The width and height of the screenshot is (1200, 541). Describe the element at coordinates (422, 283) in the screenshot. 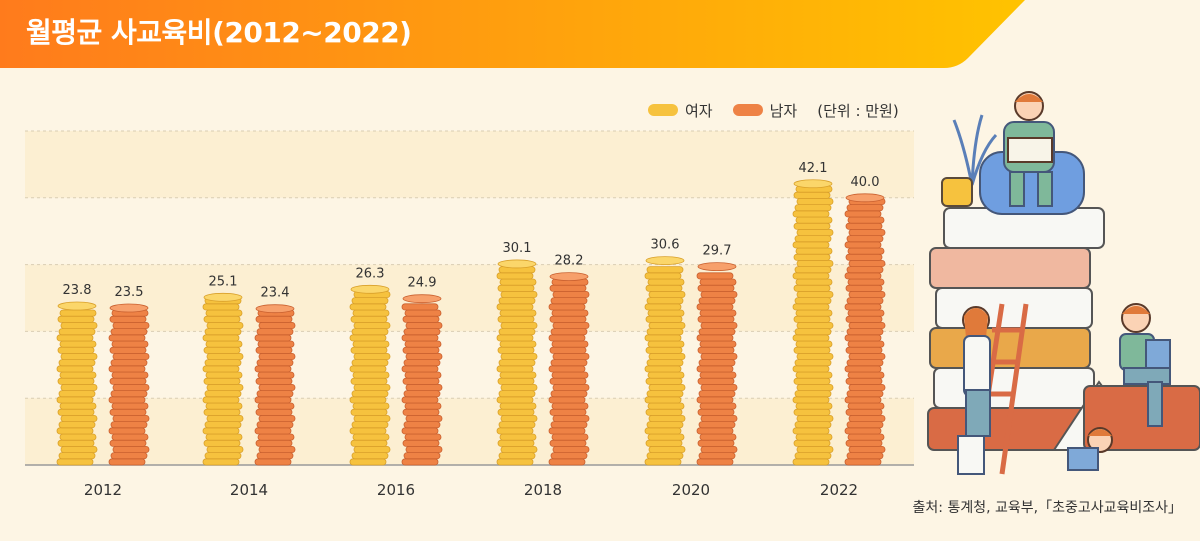

I see `value-label: 24.9` at that location.